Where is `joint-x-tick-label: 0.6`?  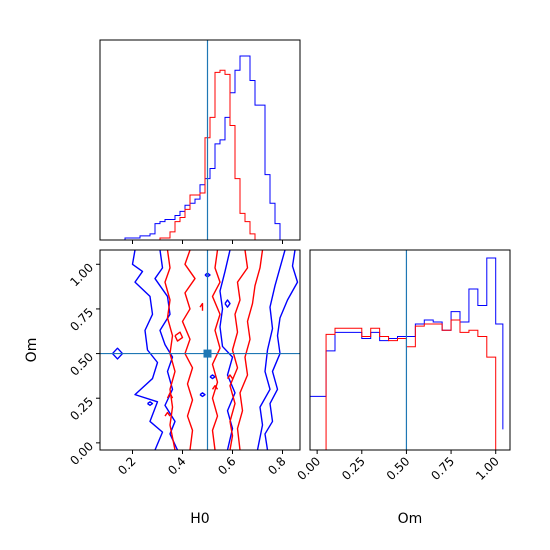
joint-x-tick-label: 0.6 is located at coordinates (226, 465).